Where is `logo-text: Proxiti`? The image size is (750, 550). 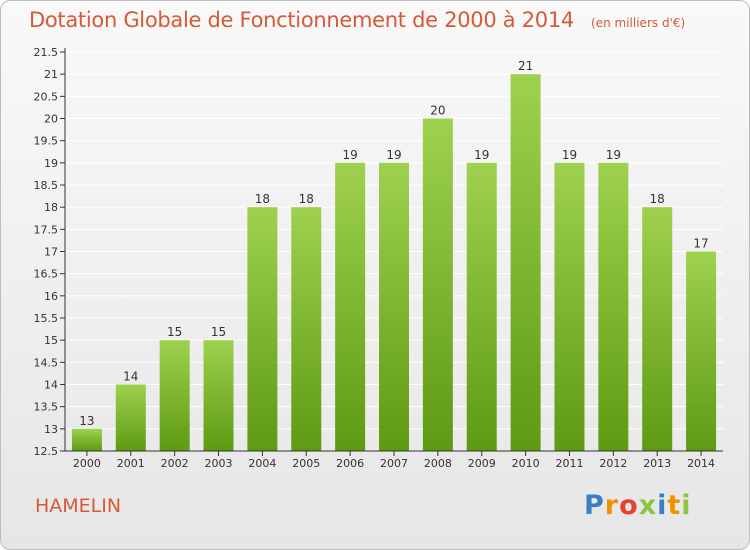
logo-text: Proxiti is located at coordinates (639, 506).